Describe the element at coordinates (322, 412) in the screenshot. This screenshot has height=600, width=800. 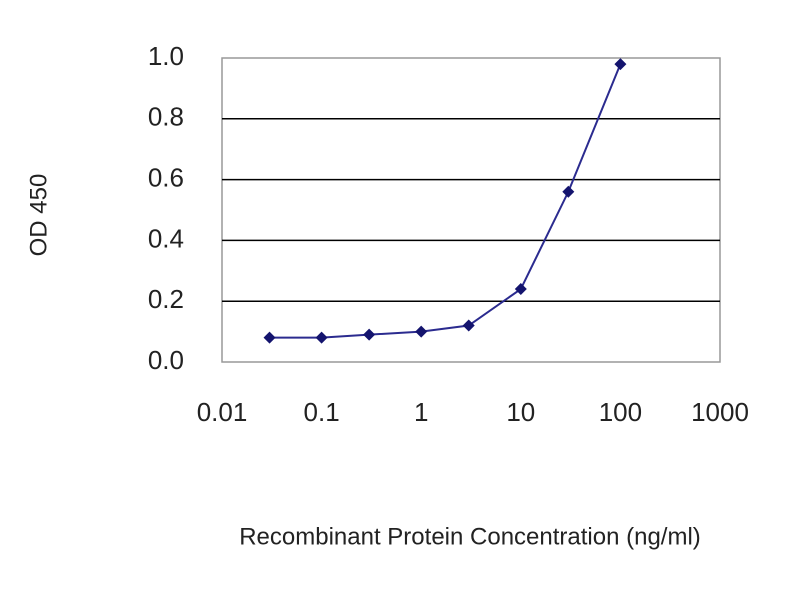
I see `x-tick-label: 0.1` at that location.